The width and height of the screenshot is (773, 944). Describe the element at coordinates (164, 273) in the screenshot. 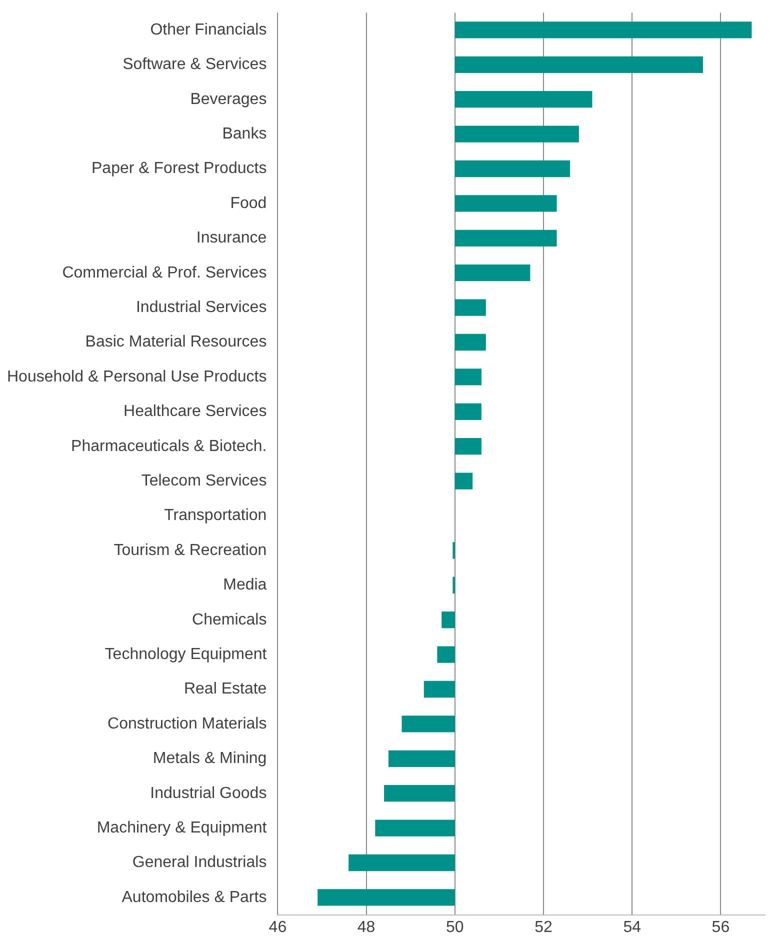

I see `y-tick-label: Commercial & Prof. Services` at that location.